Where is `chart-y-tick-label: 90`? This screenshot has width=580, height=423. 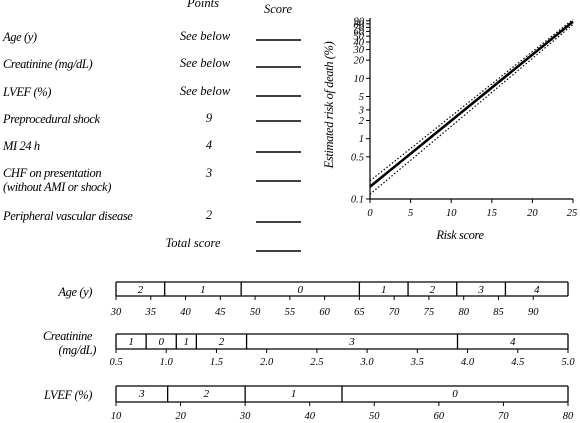 chart-y-tick-label: 90 is located at coordinates (359, 21).